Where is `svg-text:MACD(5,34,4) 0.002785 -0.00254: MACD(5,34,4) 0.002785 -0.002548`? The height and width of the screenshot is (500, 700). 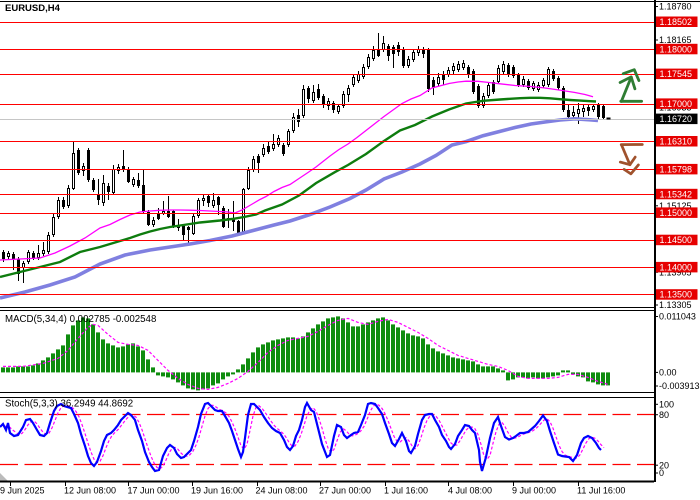
svg-text:MACD(5,34,4) 0.002785 -0.00254: MACD(5,34,4) 0.002785 -0.002548 is located at coordinates (80, 319).